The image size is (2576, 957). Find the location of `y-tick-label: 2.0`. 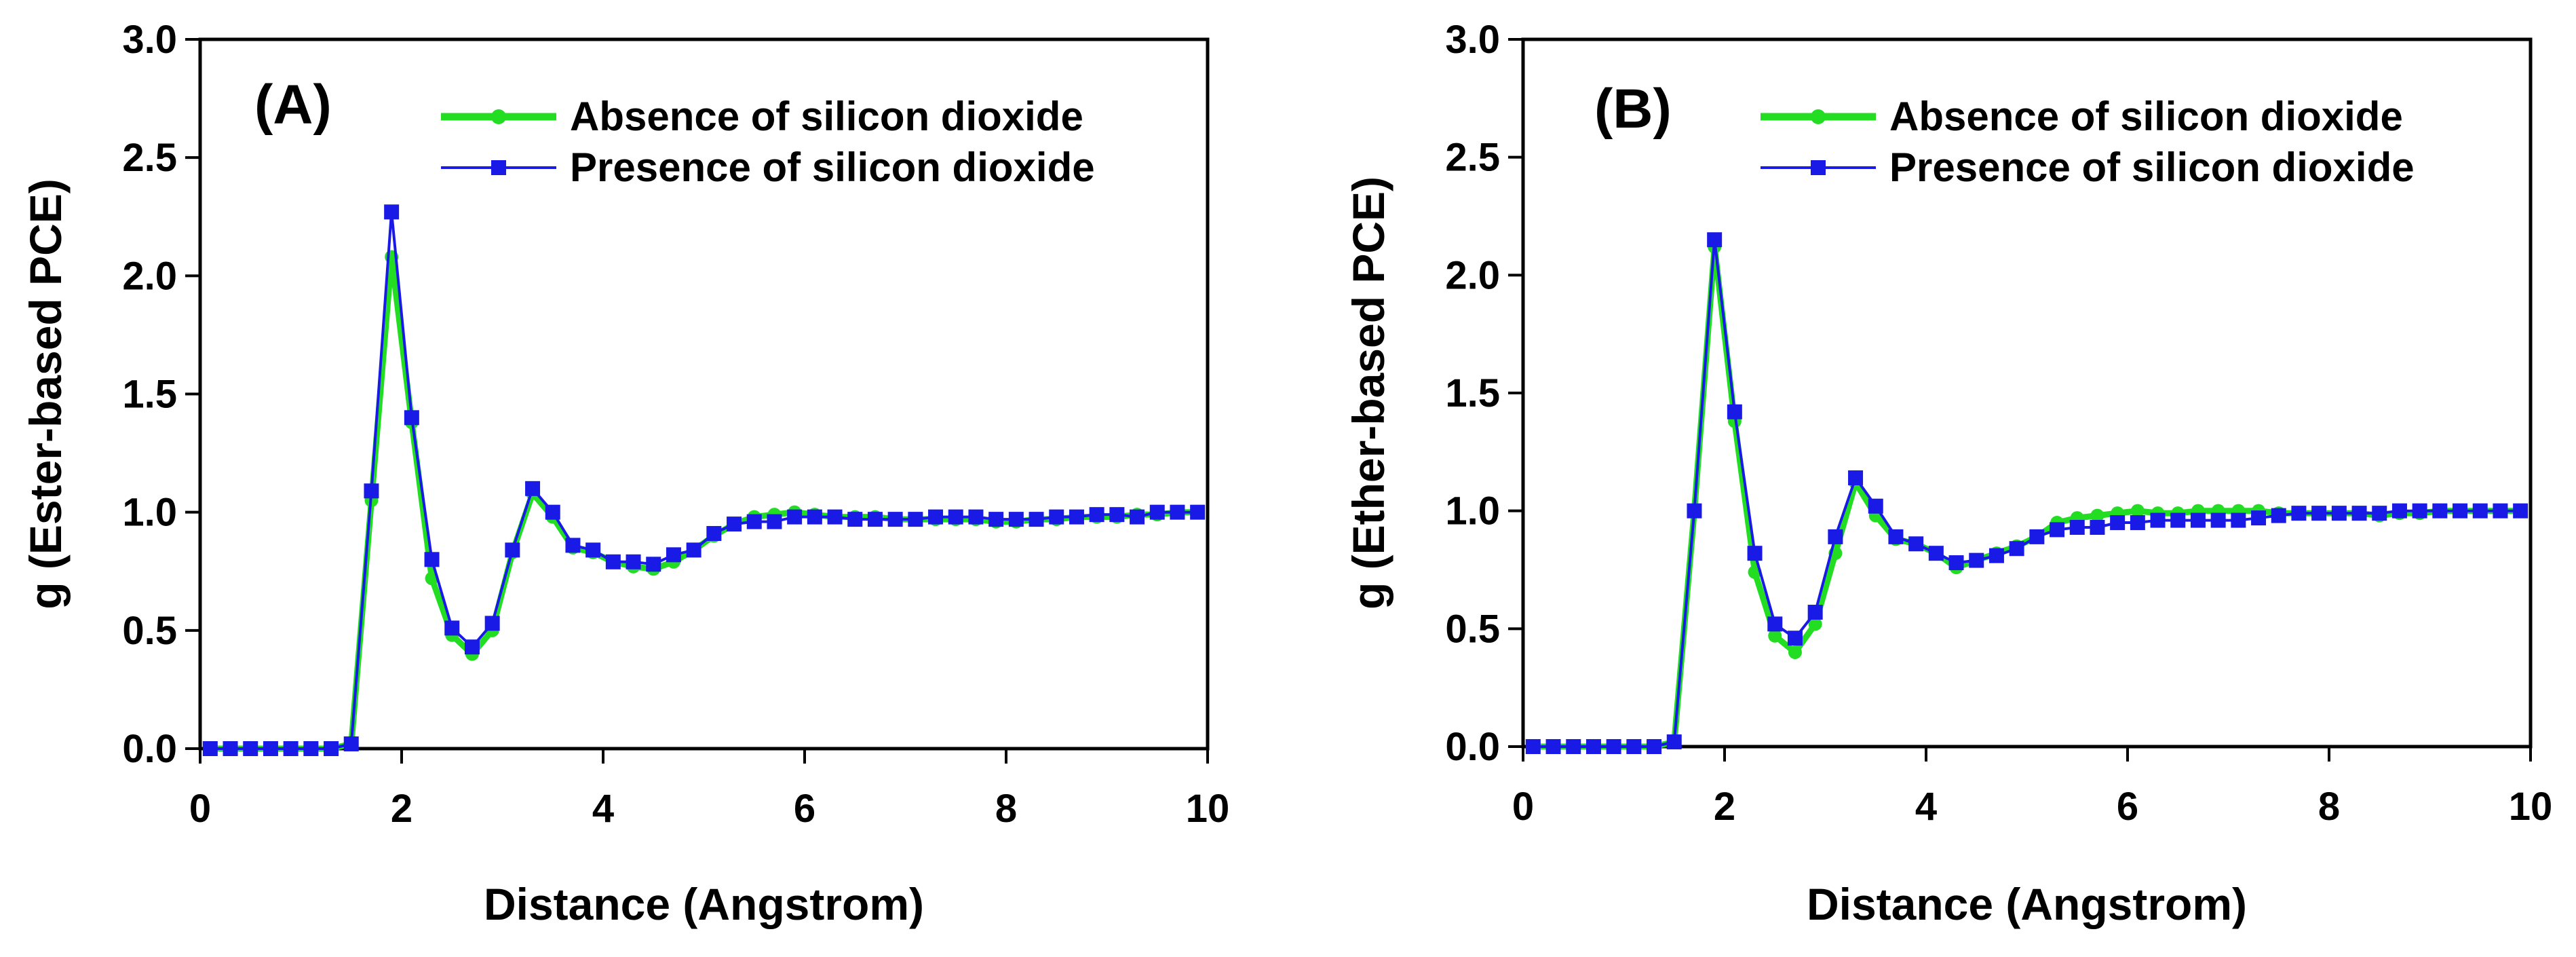

y-tick-label: 2.0 is located at coordinates (149, 276).